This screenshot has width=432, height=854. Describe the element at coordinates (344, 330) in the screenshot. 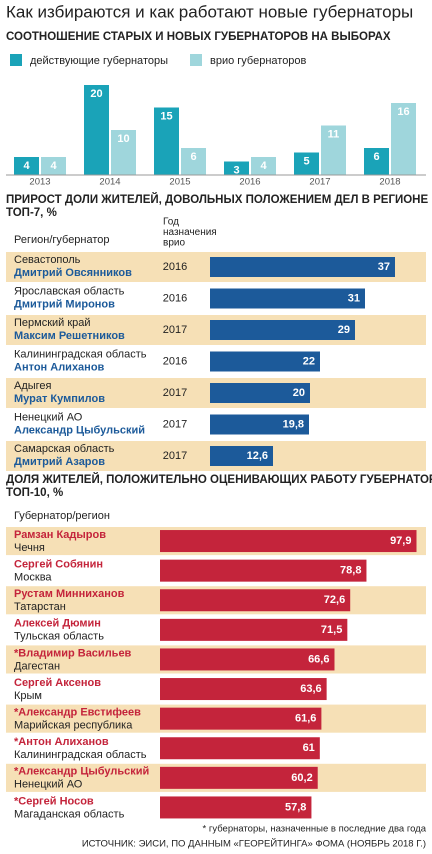

I see `value-label: 29` at that location.